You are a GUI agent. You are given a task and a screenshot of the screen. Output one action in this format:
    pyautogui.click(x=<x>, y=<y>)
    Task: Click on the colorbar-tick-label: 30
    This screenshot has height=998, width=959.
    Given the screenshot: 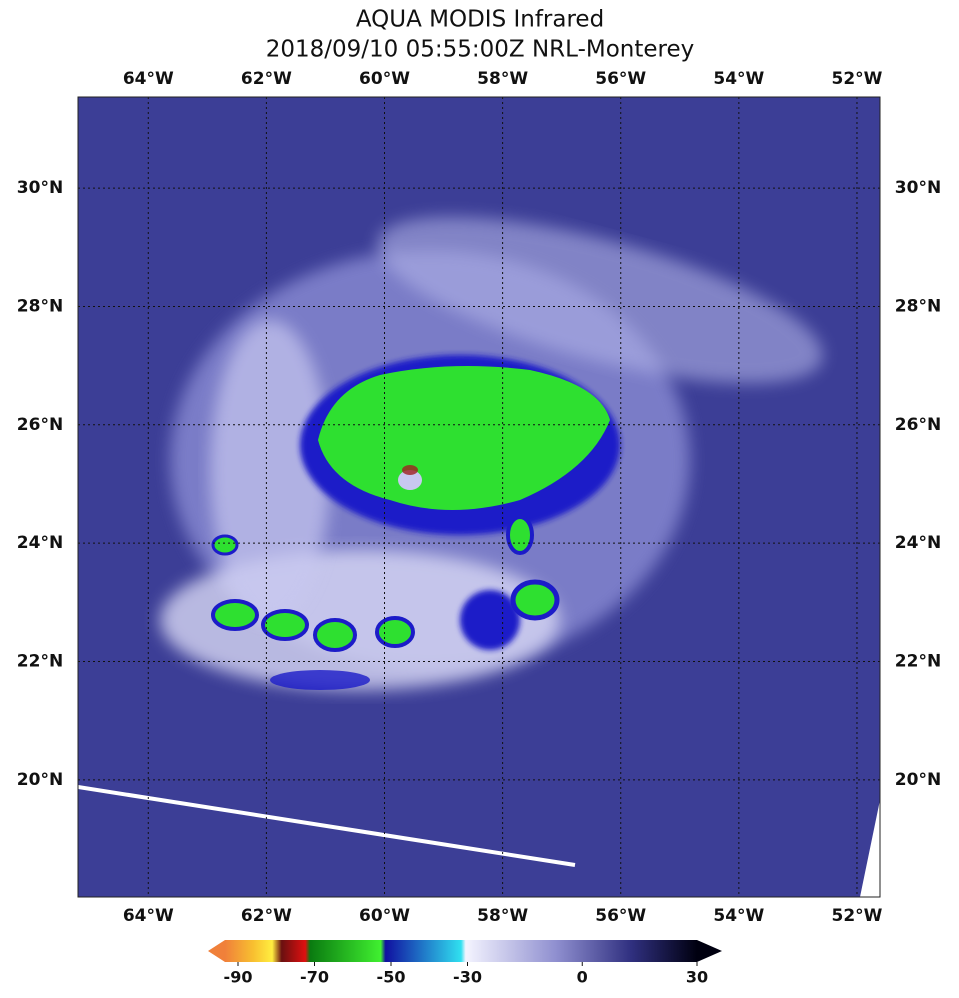 What is the action you would take?
    pyautogui.click(x=697, y=977)
    